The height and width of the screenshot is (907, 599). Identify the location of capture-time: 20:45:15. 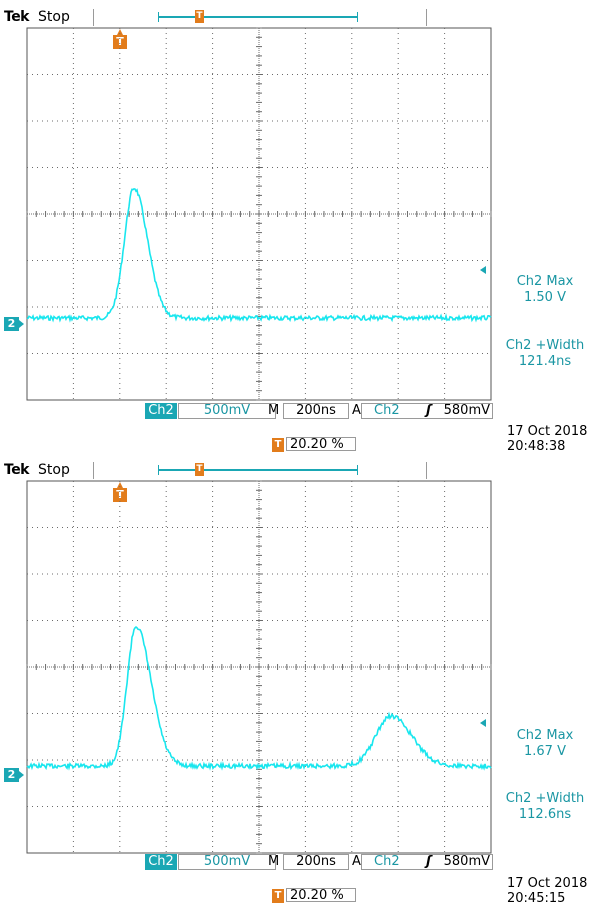
(536, 898).